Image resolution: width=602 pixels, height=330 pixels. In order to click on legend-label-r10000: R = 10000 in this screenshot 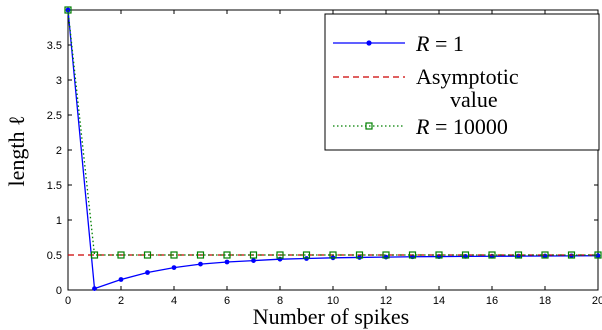, I will do `click(461, 126)`.